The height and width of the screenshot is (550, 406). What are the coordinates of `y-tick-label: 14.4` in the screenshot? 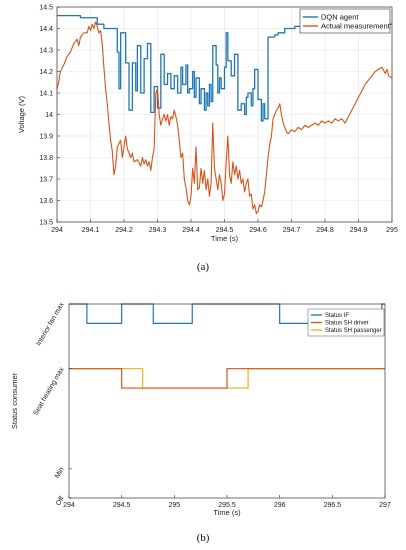 It's located at (46, 29).